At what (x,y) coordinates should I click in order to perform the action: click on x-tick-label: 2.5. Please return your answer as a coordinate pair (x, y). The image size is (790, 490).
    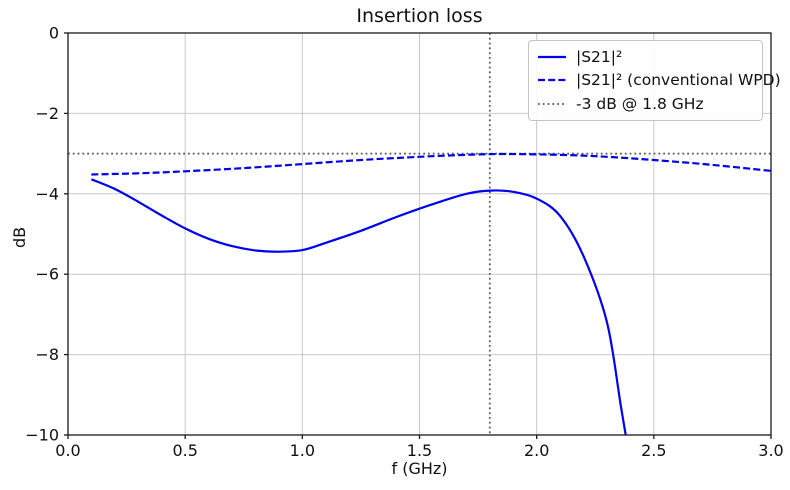
    Looking at the image, I should click on (653, 450).